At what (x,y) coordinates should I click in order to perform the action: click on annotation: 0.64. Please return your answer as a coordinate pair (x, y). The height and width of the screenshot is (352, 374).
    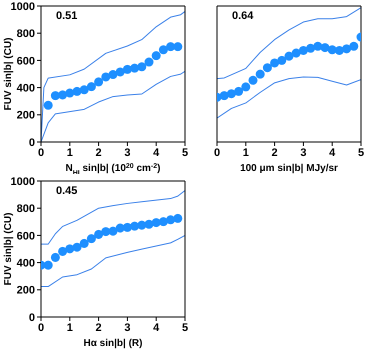
    Looking at the image, I should click on (243, 16).